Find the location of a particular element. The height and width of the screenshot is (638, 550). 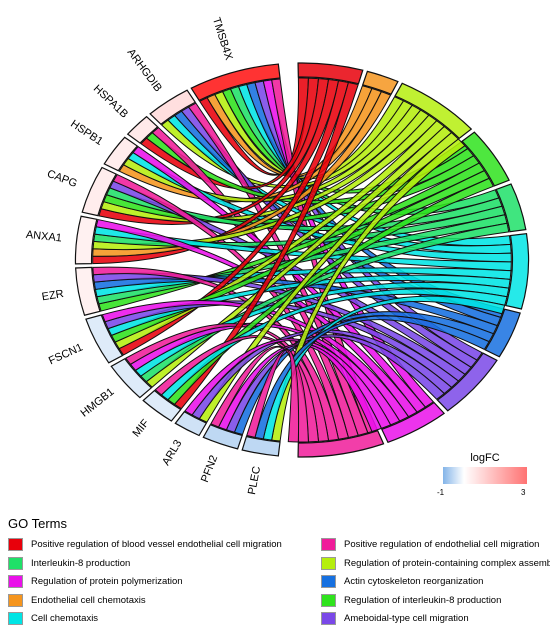

gene-arc-arl3 is located at coordinates (191, 423).